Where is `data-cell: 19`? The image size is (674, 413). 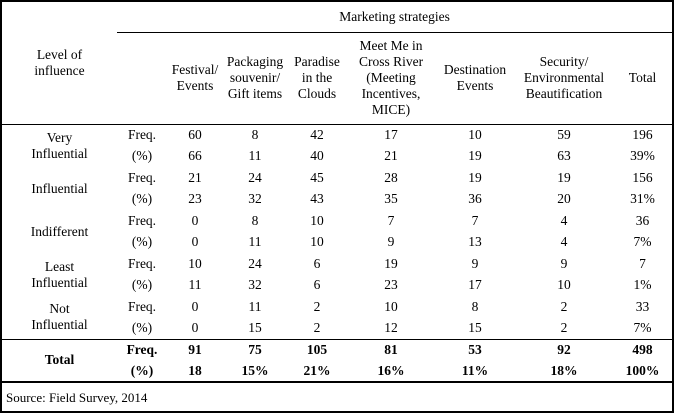 data-cell: 19 is located at coordinates (475, 177).